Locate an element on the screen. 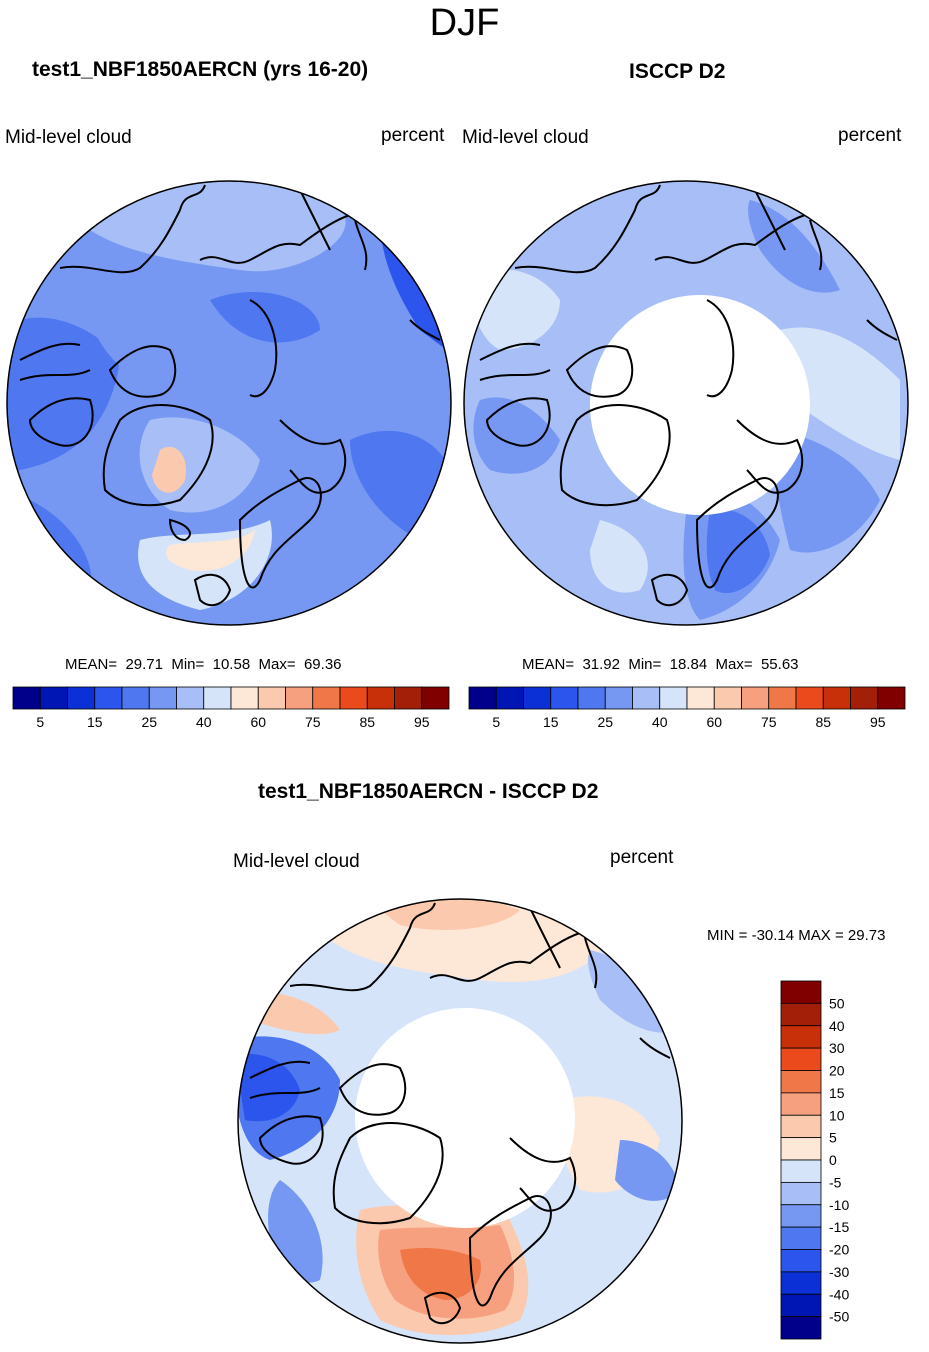 The image size is (929, 1352). panel2-mean-label: MEAN= is located at coordinates (548, 664).